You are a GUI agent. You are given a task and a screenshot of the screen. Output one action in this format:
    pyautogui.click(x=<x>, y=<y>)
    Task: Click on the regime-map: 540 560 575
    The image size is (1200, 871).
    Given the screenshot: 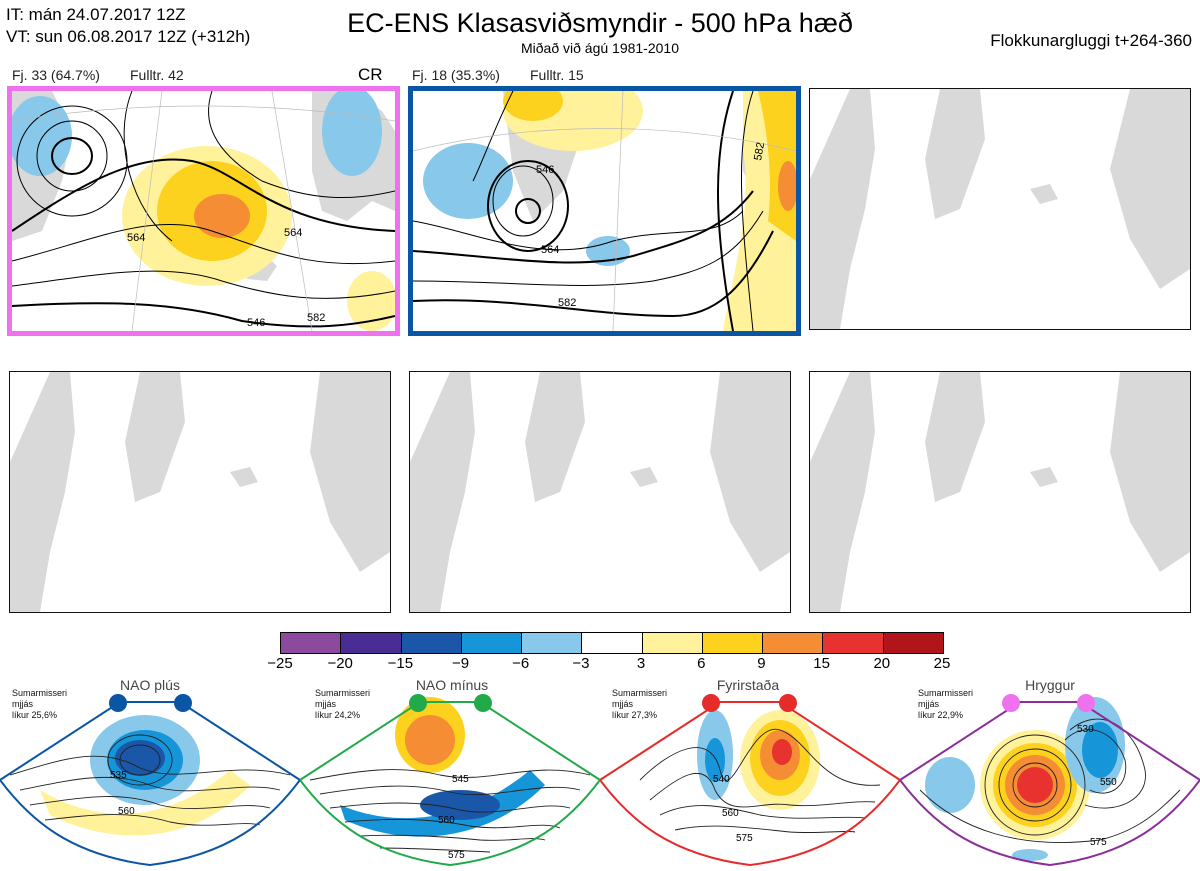 What is the action you would take?
    pyautogui.click(x=750, y=780)
    